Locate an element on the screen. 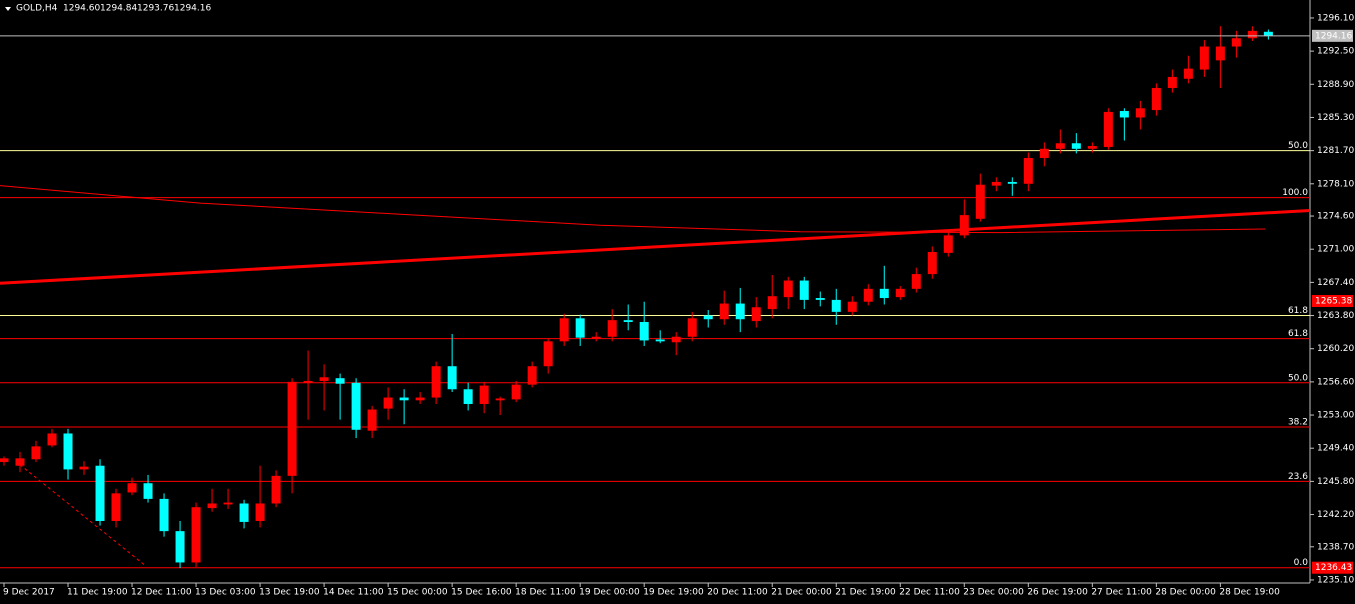 This screenshot has width=1355, height=604. x-tick-label: 27 Dec 11:00 is located at coordinates (1121, 593).